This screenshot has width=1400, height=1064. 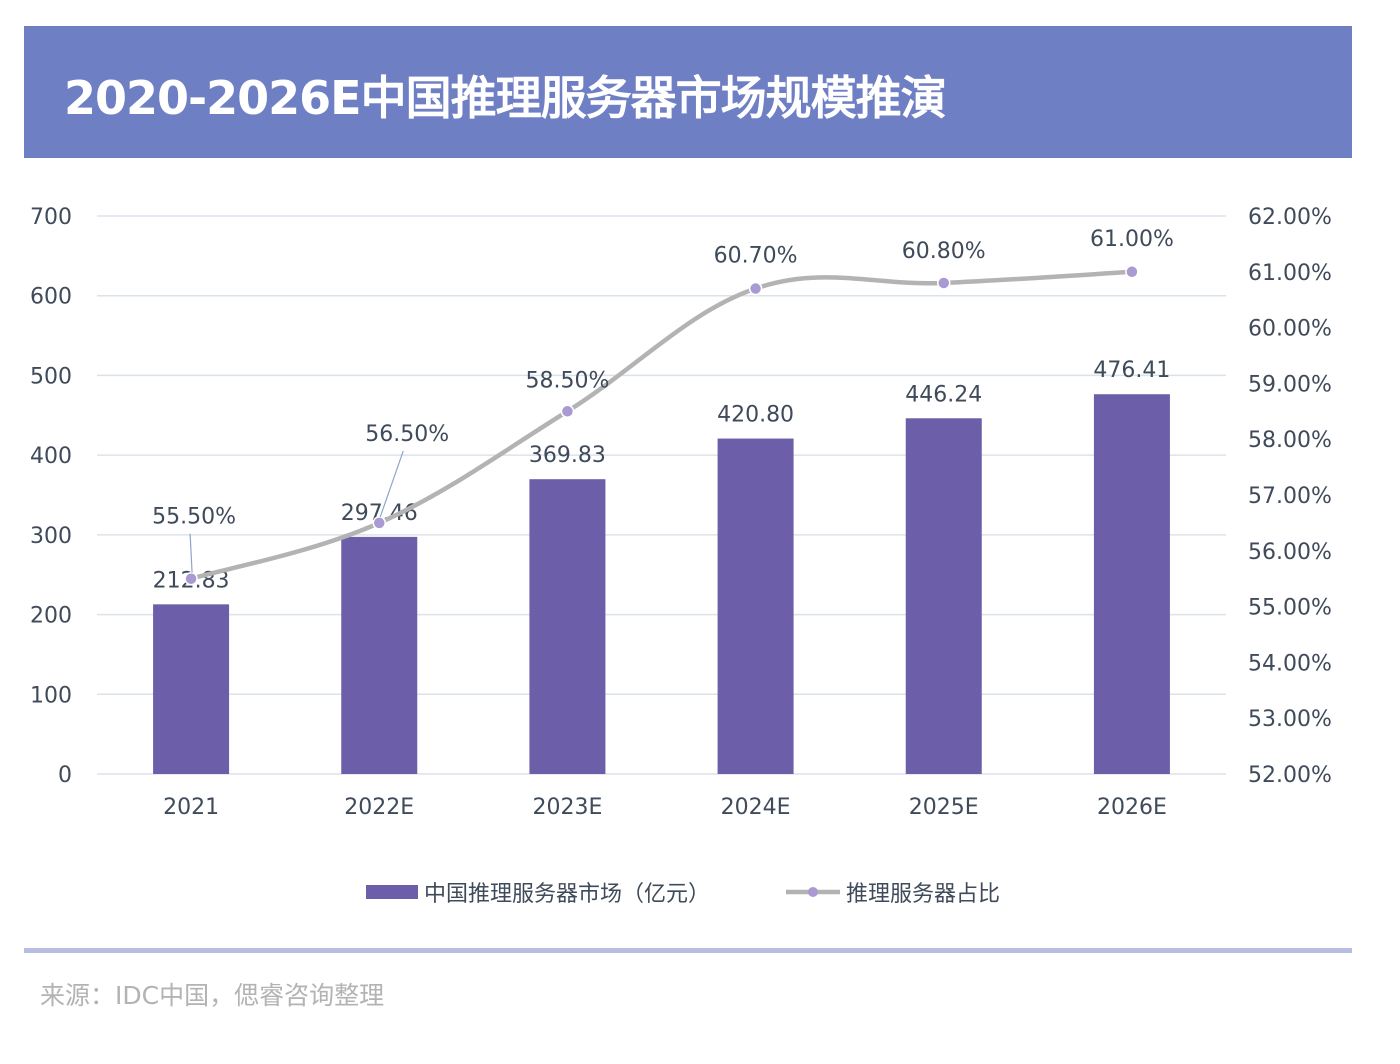 What do you see at coordinates (813, 892) in the screenshot?
I see `legend-line-marker` at bounding box center [813, 892].